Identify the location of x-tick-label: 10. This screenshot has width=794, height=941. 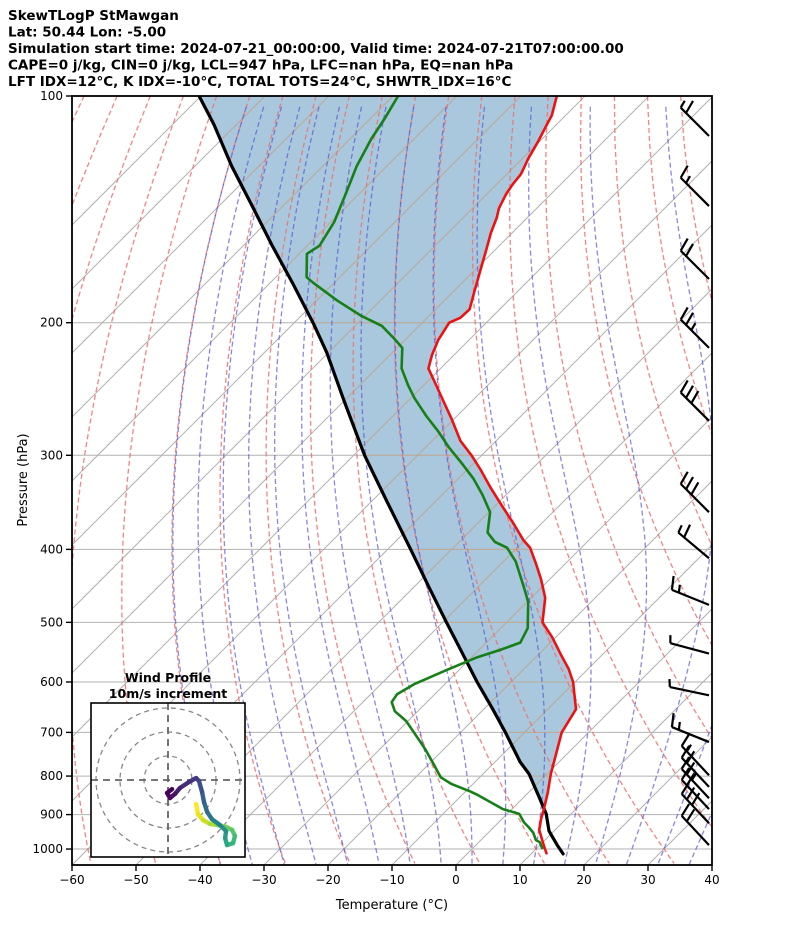
(519, 880).